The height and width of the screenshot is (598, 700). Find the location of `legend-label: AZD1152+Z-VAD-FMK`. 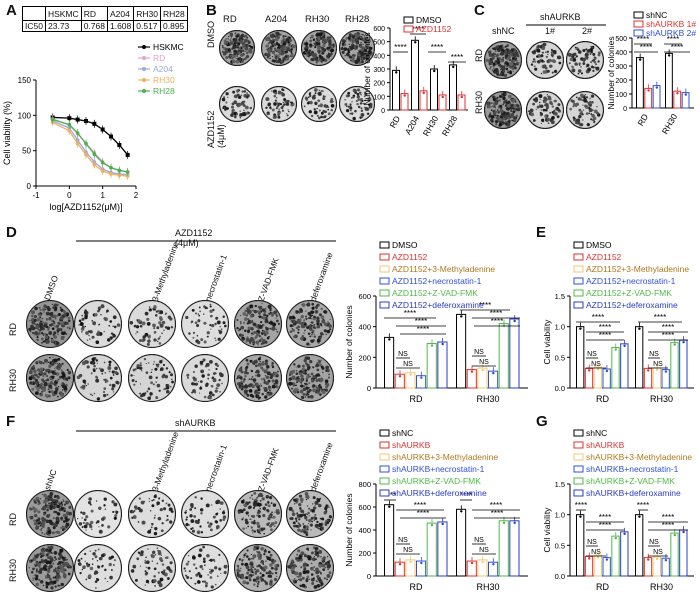

legend-label: AZD1152+Z-VAD-FMK is located at coordinates (435, 293).